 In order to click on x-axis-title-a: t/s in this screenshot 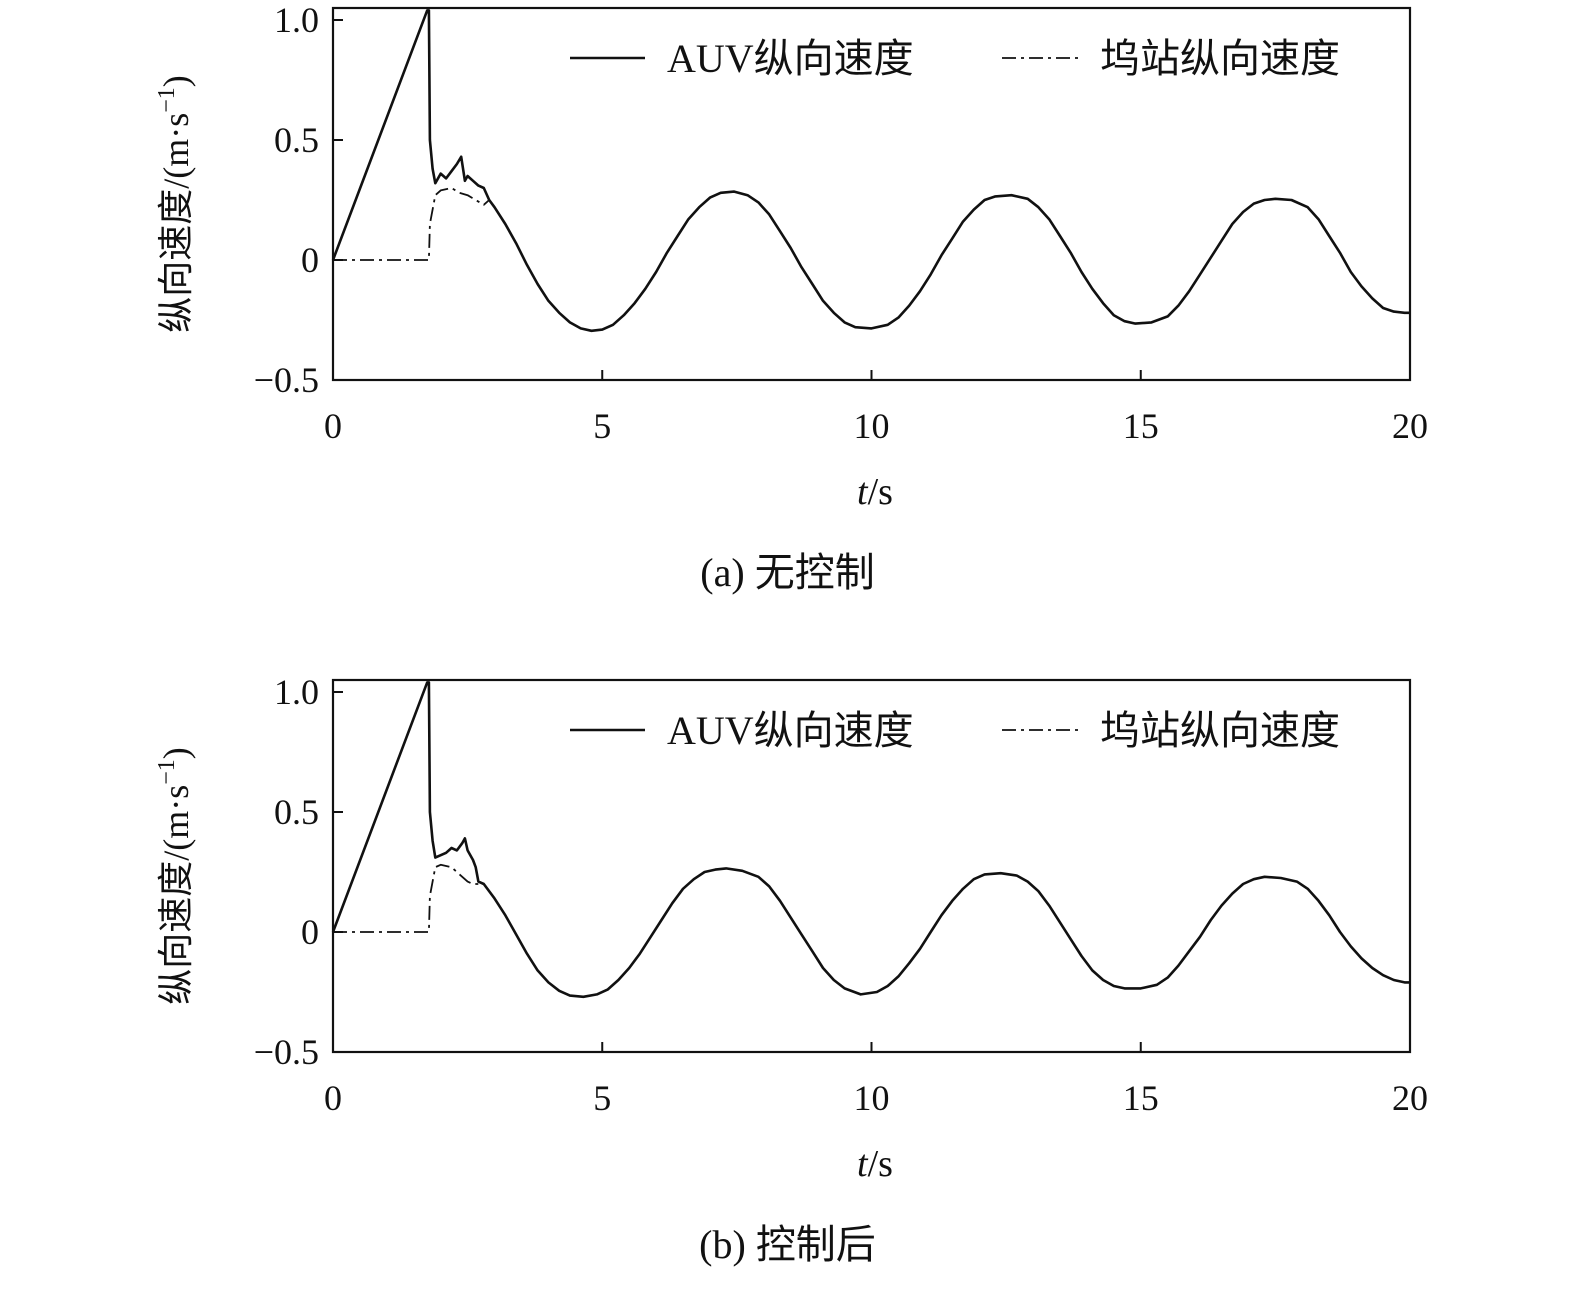, I will do `click(787, 492)`.